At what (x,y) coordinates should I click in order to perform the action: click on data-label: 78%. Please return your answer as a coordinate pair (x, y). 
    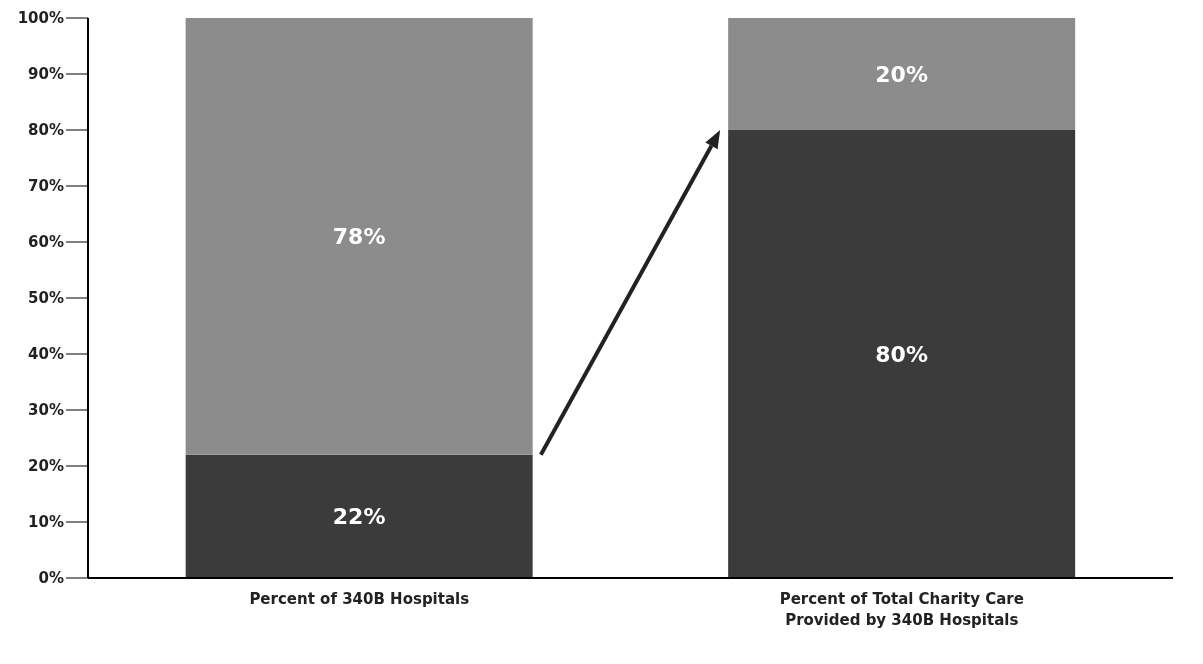
    Looking at the image, I should click on (359, 237).